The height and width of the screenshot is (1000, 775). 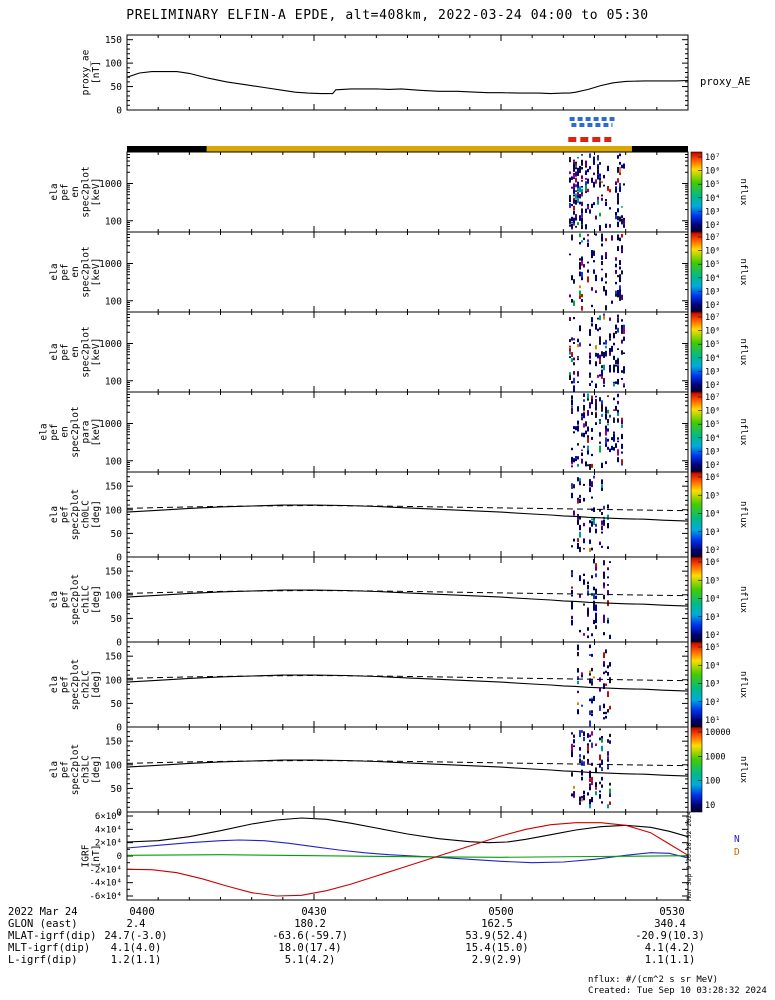 What do you see at coordinates (86, 769) in the screenshot?
I see `svg-text: ch3LC` at bounding box center [86, 769].